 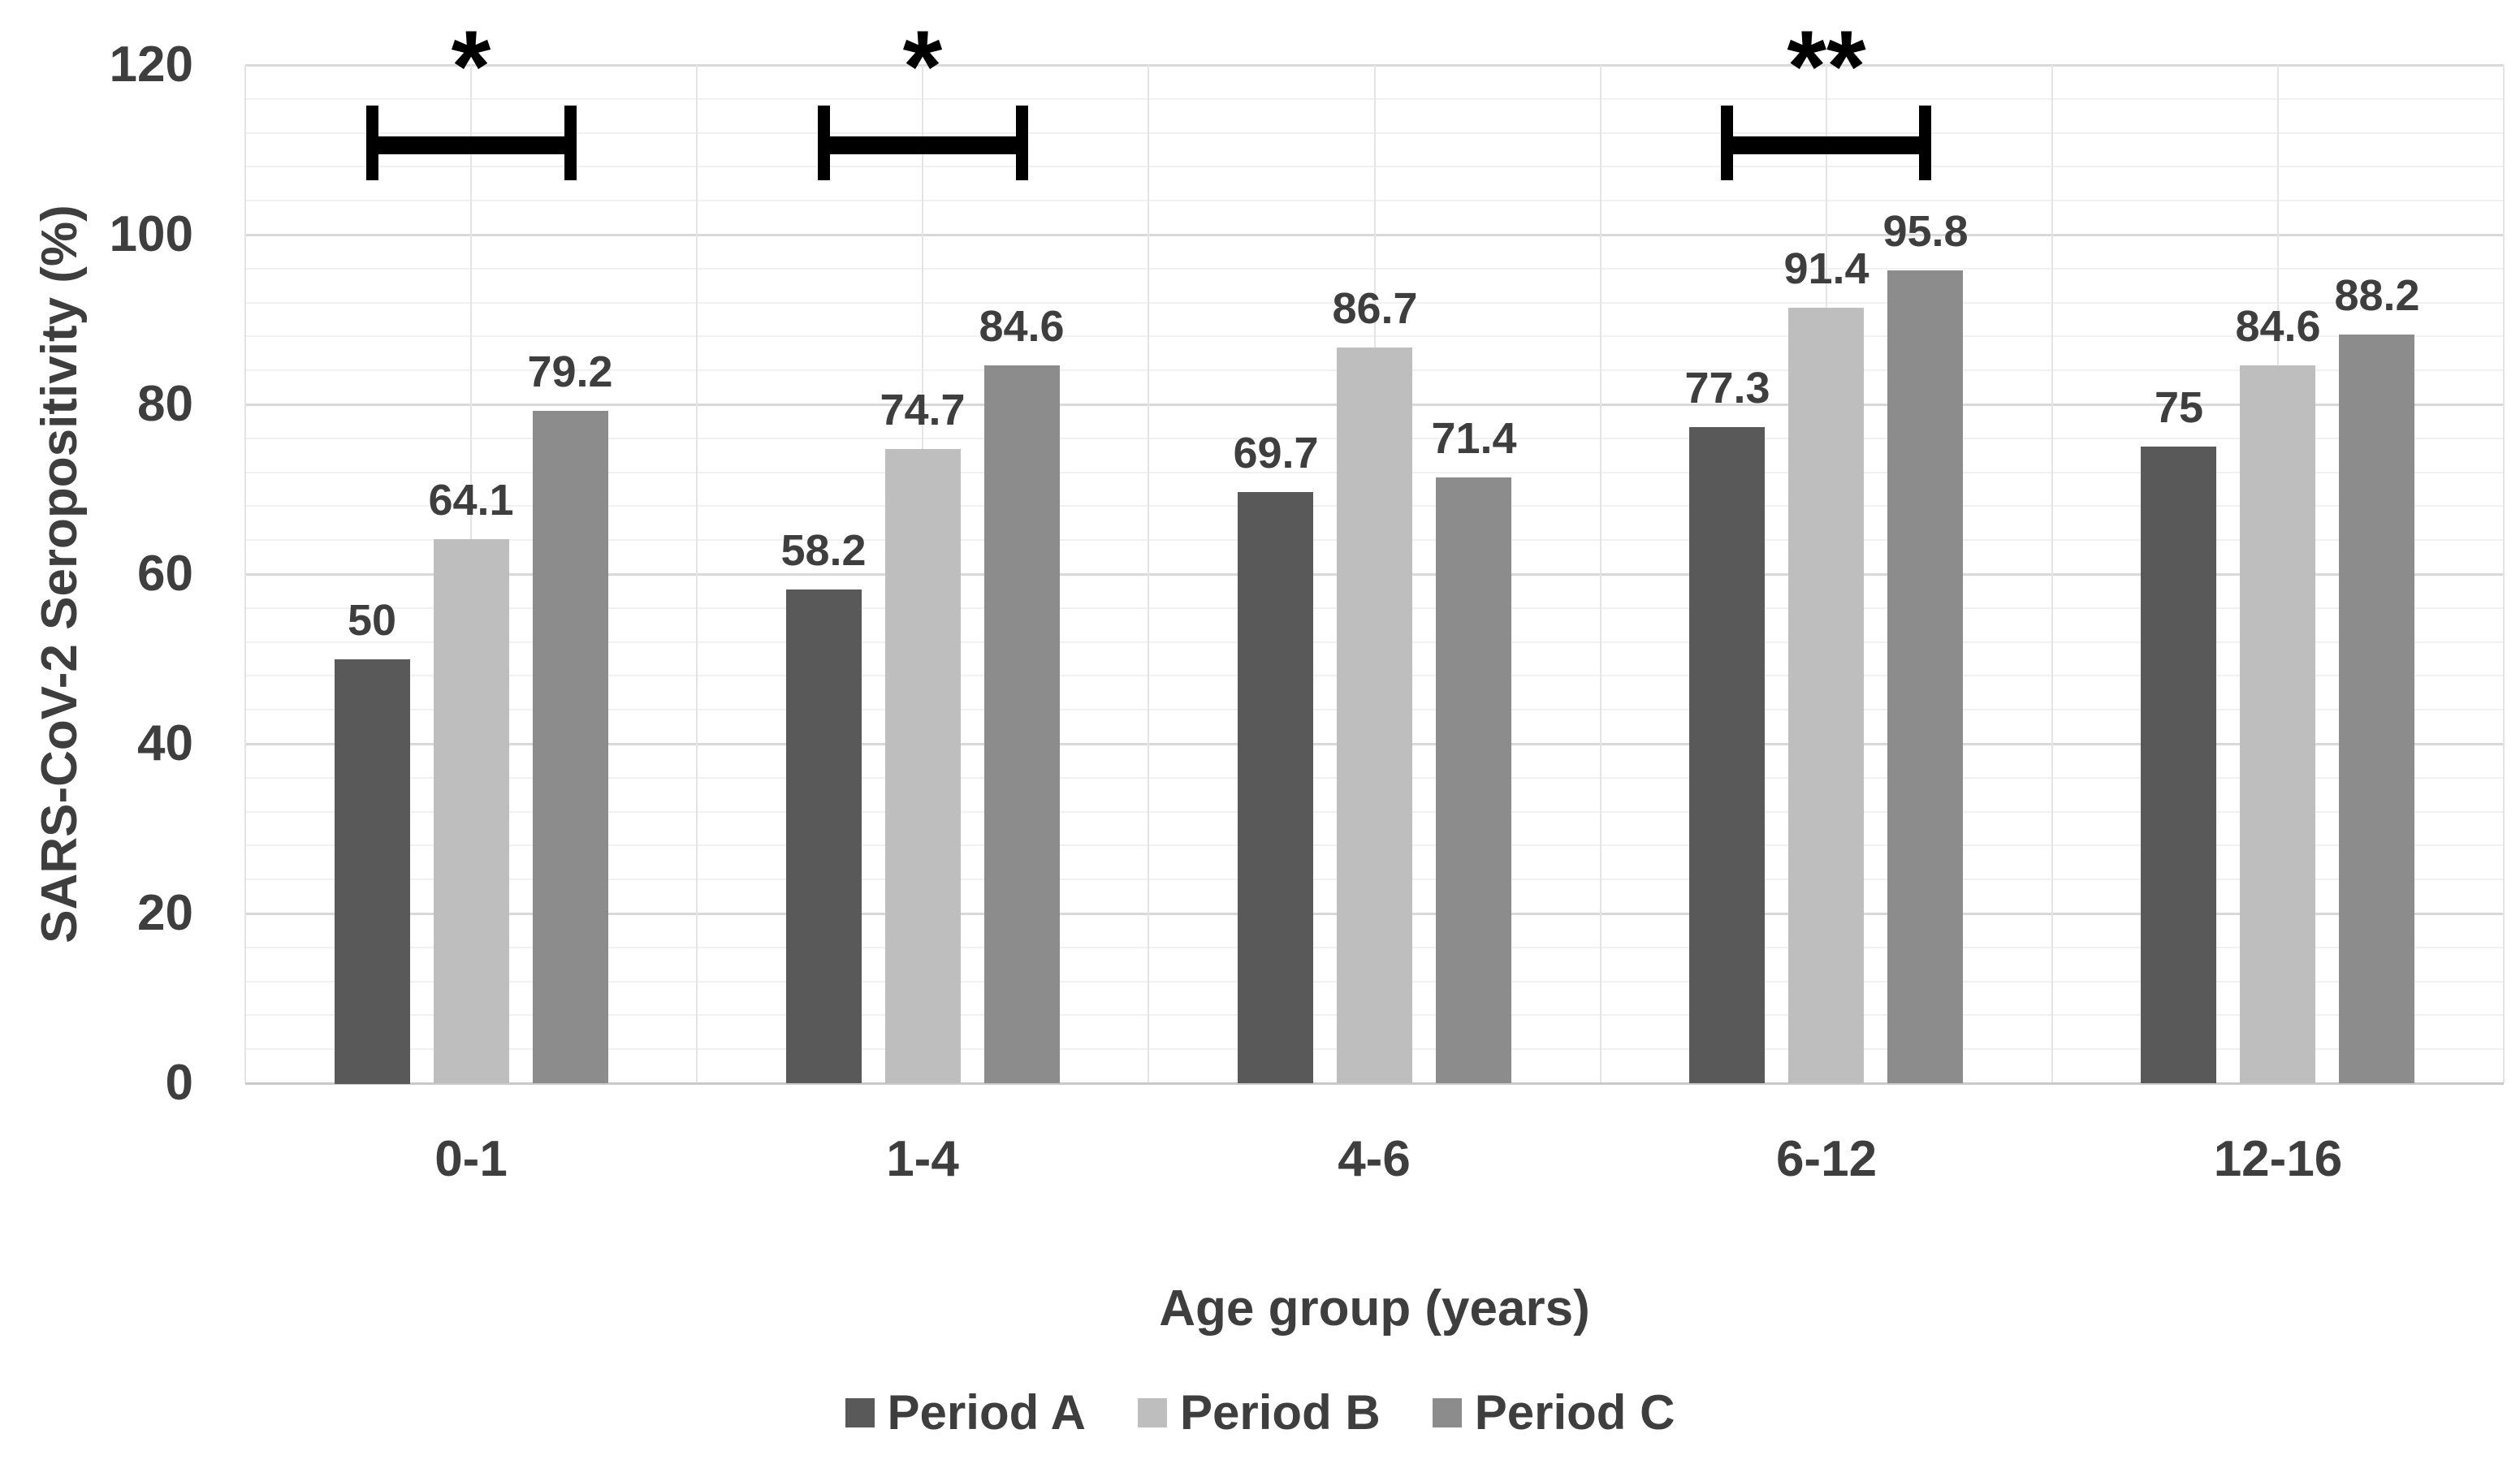 I want to click on data-label: 88.2, so click(x=2377, y=295).